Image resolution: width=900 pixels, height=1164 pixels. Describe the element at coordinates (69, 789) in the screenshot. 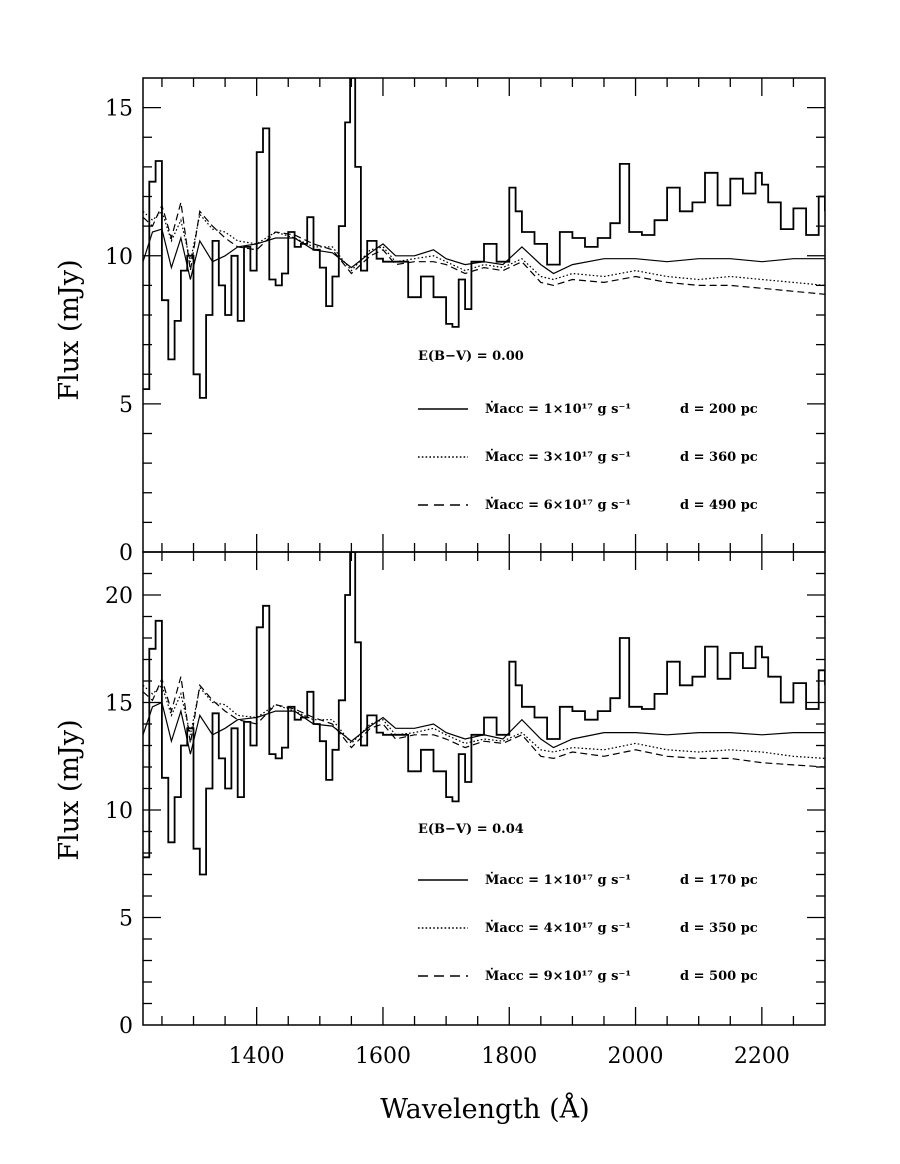

I see `bottom-y-axis-title: Flux (mJy)` at that location.